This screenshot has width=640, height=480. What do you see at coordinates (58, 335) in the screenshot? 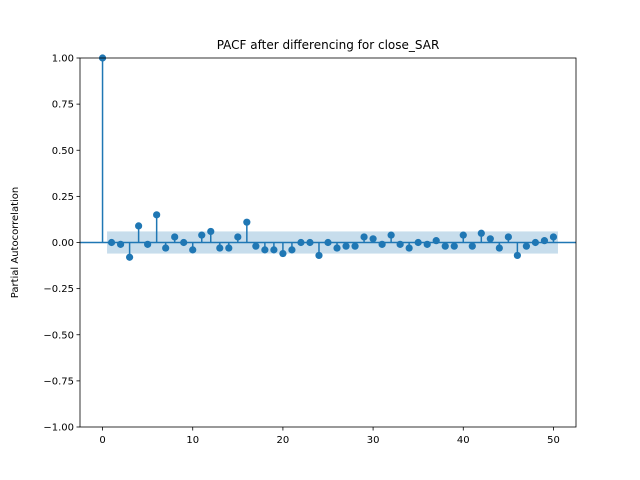
I see `y-tick-label: −0.50` at bounding box center [58, 335].